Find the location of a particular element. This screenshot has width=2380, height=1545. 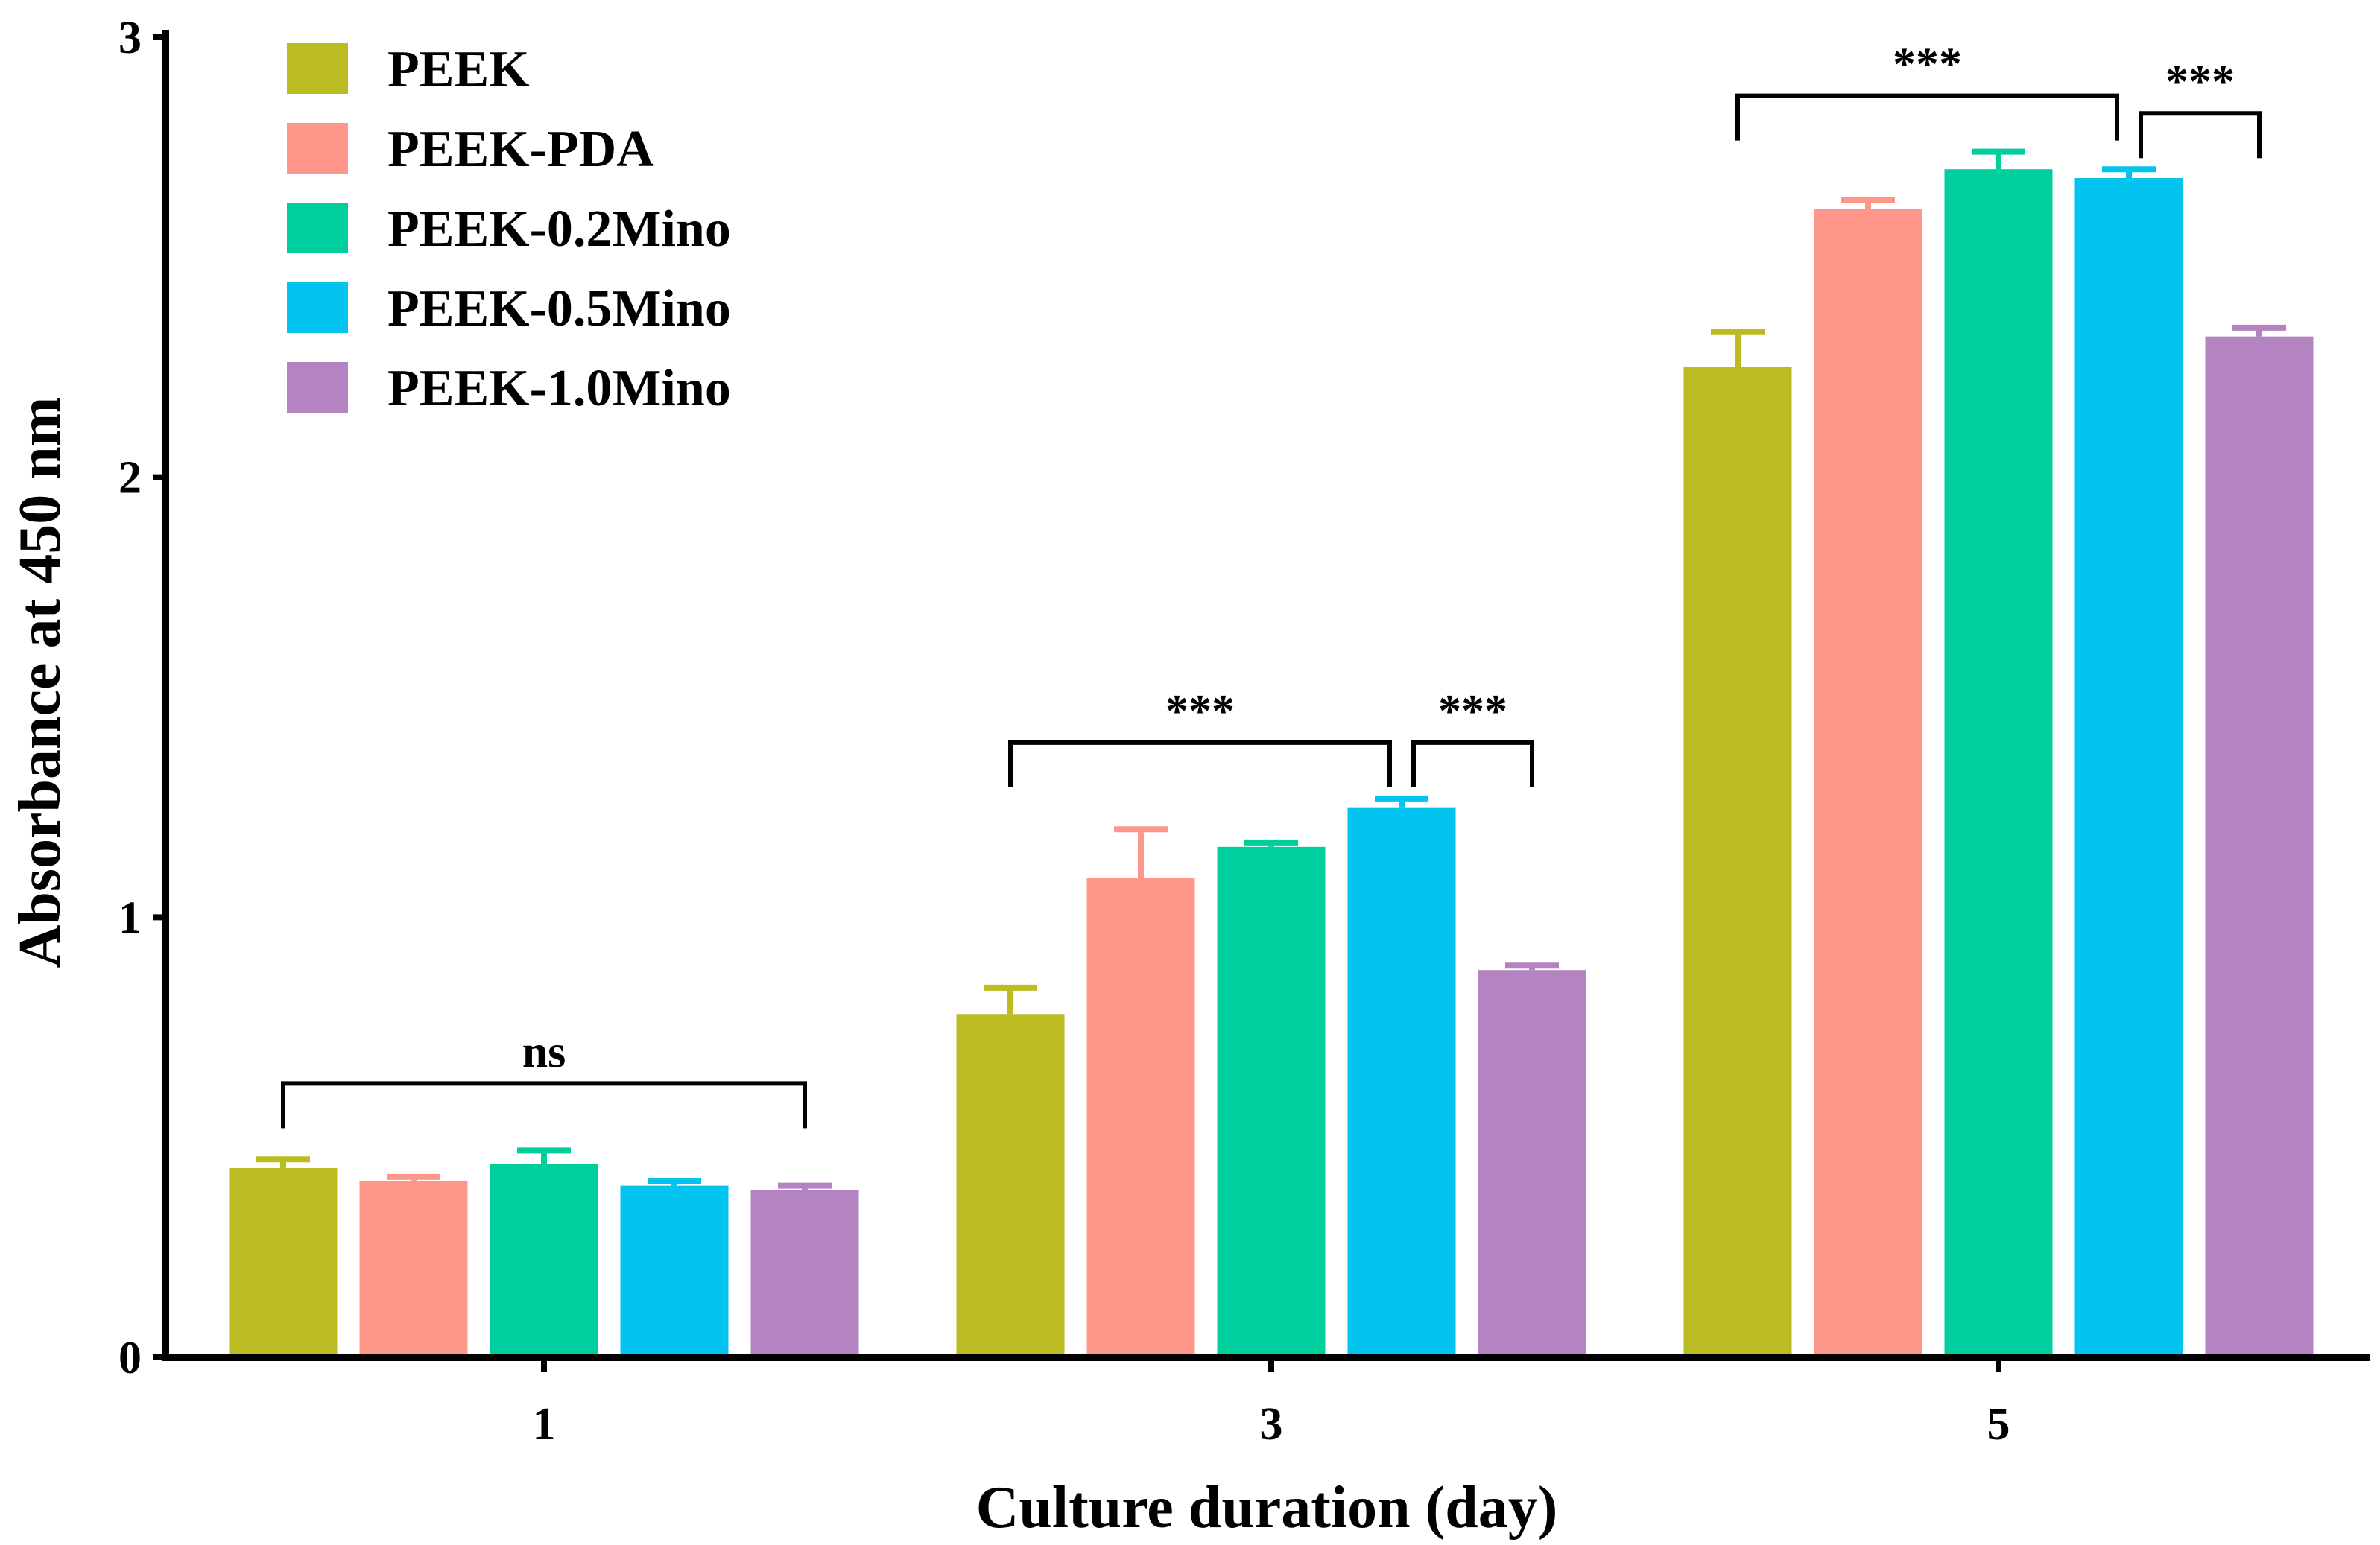

legend-label: PEEK-0.2Mino is located at coordinates (559, 229).